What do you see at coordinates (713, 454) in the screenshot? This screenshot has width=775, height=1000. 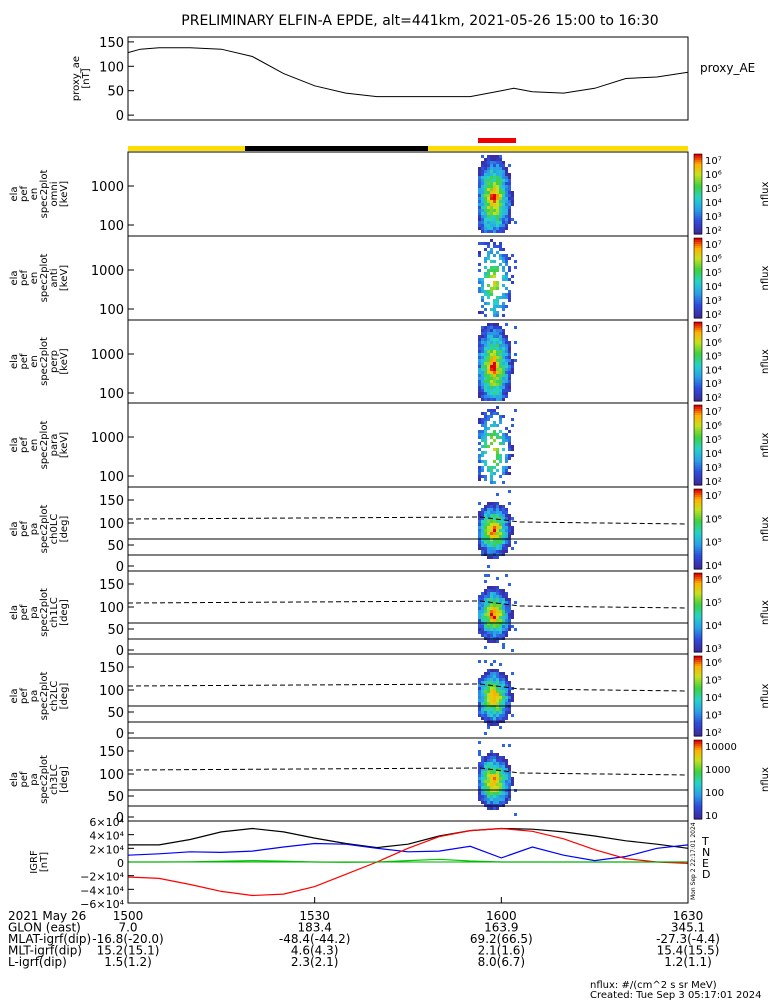 I see `colorbar-tick-label: 10⁴` at bounding box center [713, 454].